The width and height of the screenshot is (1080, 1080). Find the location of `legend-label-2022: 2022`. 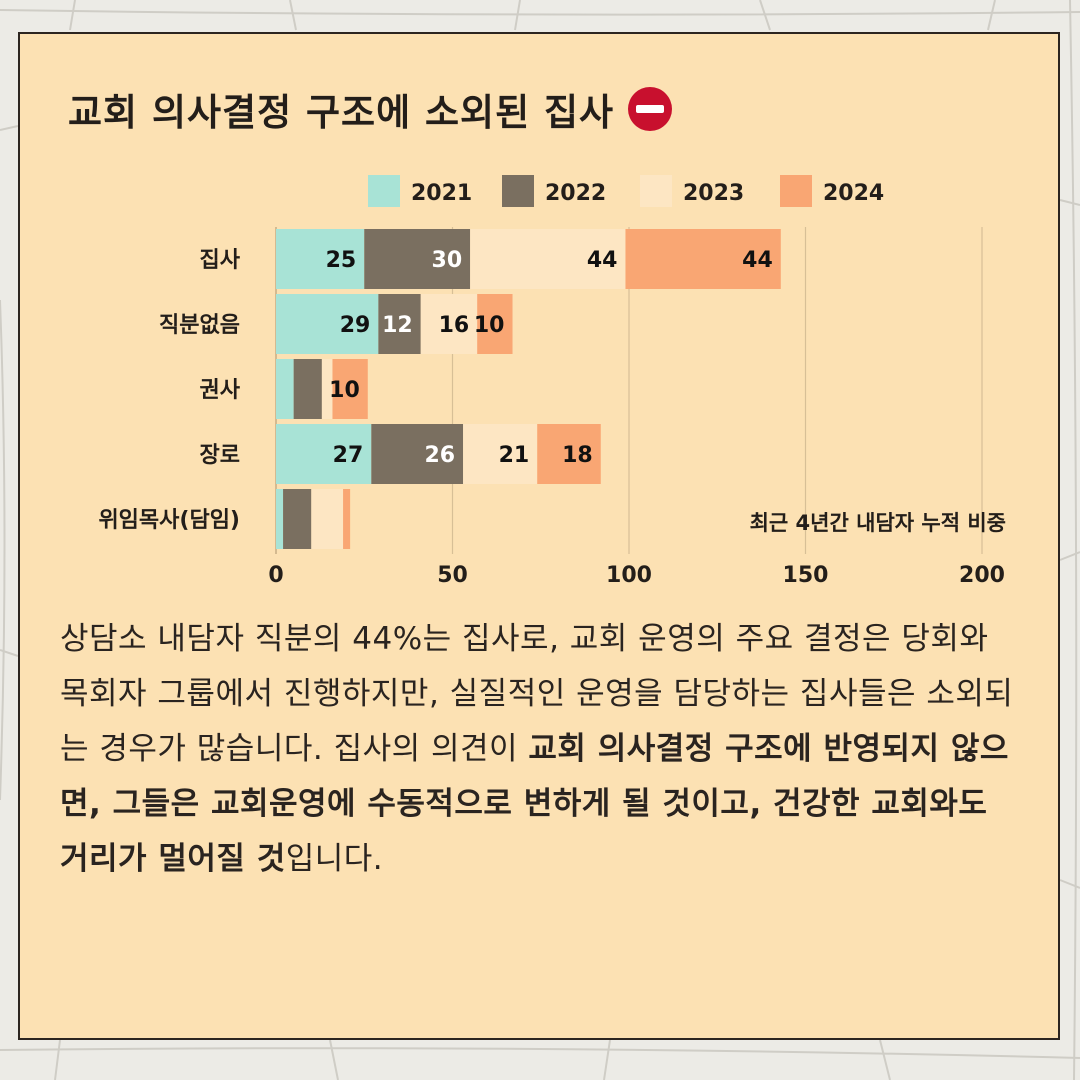

legend-label-2022: 2022 is located at coordinates (575, 193).